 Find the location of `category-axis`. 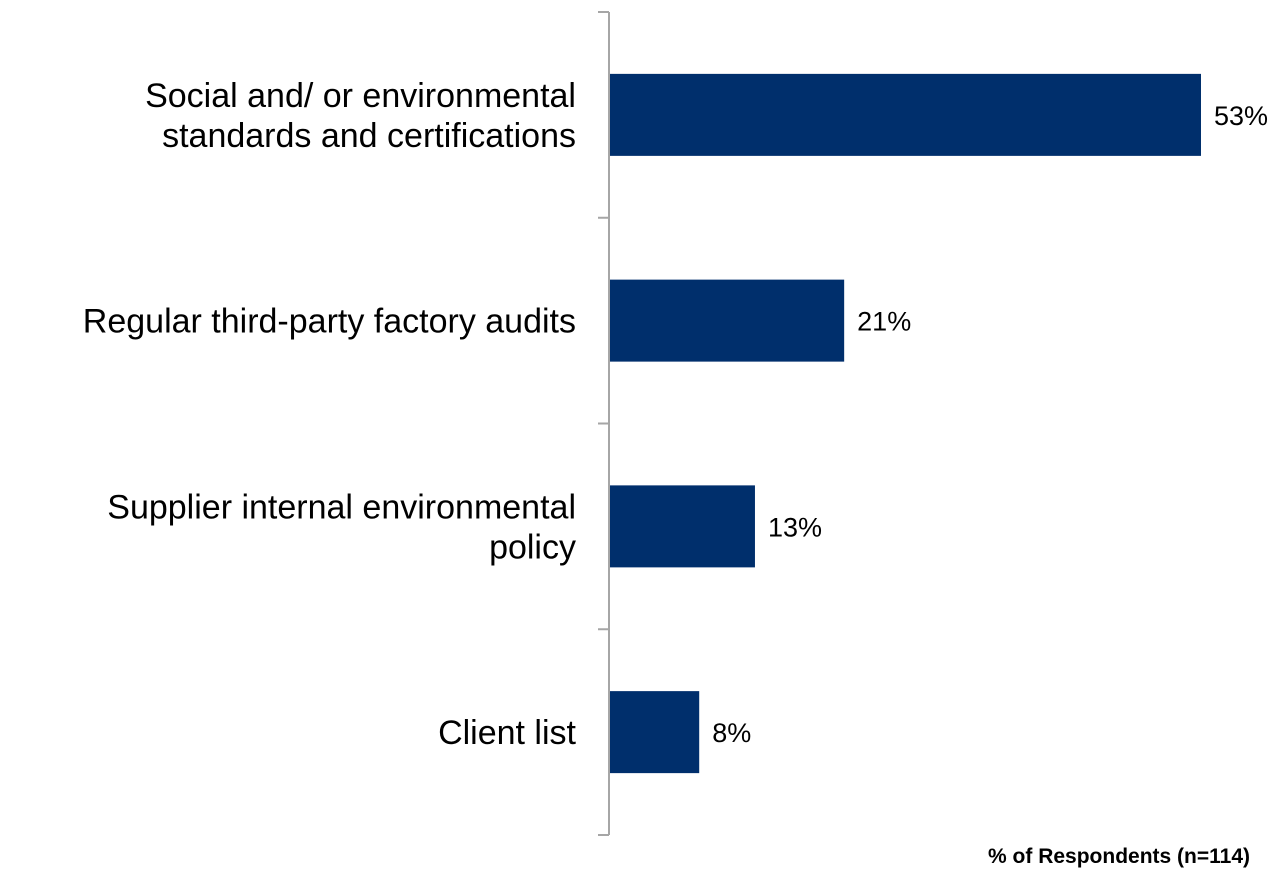

category-axis is located at coordinates (604, 423).